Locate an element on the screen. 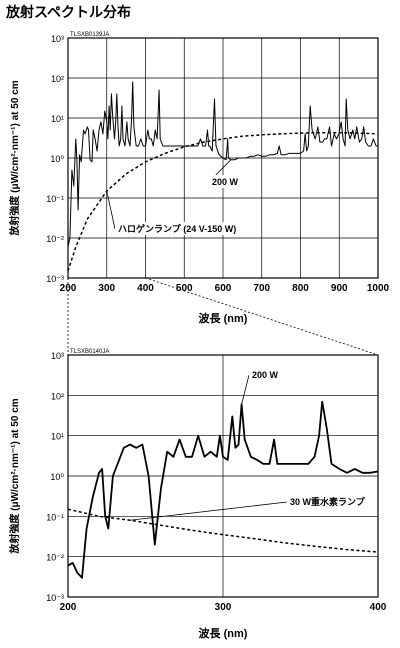  chart2-x-tick-label: 300 is located at coordinates (223, 607).